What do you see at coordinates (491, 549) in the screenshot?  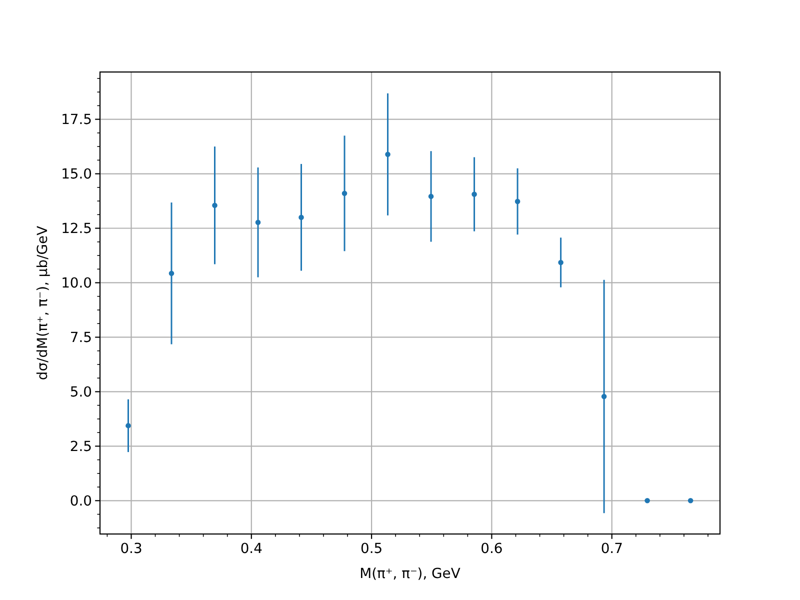 I see `x-tick-label: 0.6` at bounding box center [491, 549].